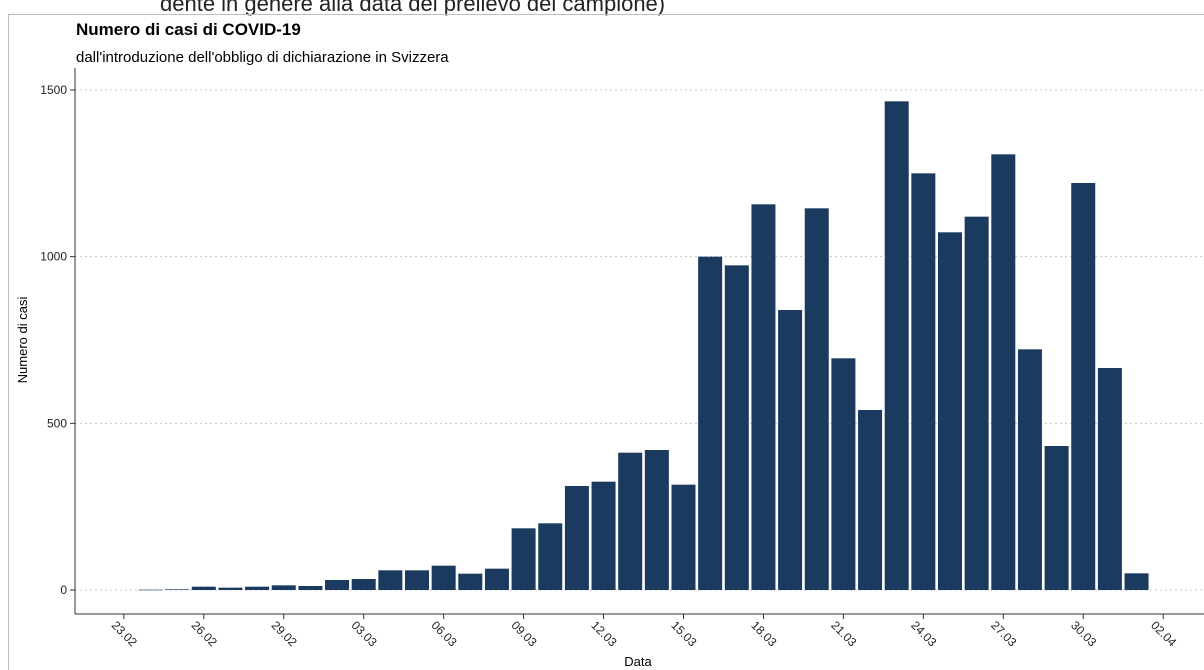 Image resolution: width=1204 pixels, height=670 pixels. What do you see at coordinates (284, 633) in the screenshot?
I see `x-tick-label: 29.02` at bounding box center [284, 633].